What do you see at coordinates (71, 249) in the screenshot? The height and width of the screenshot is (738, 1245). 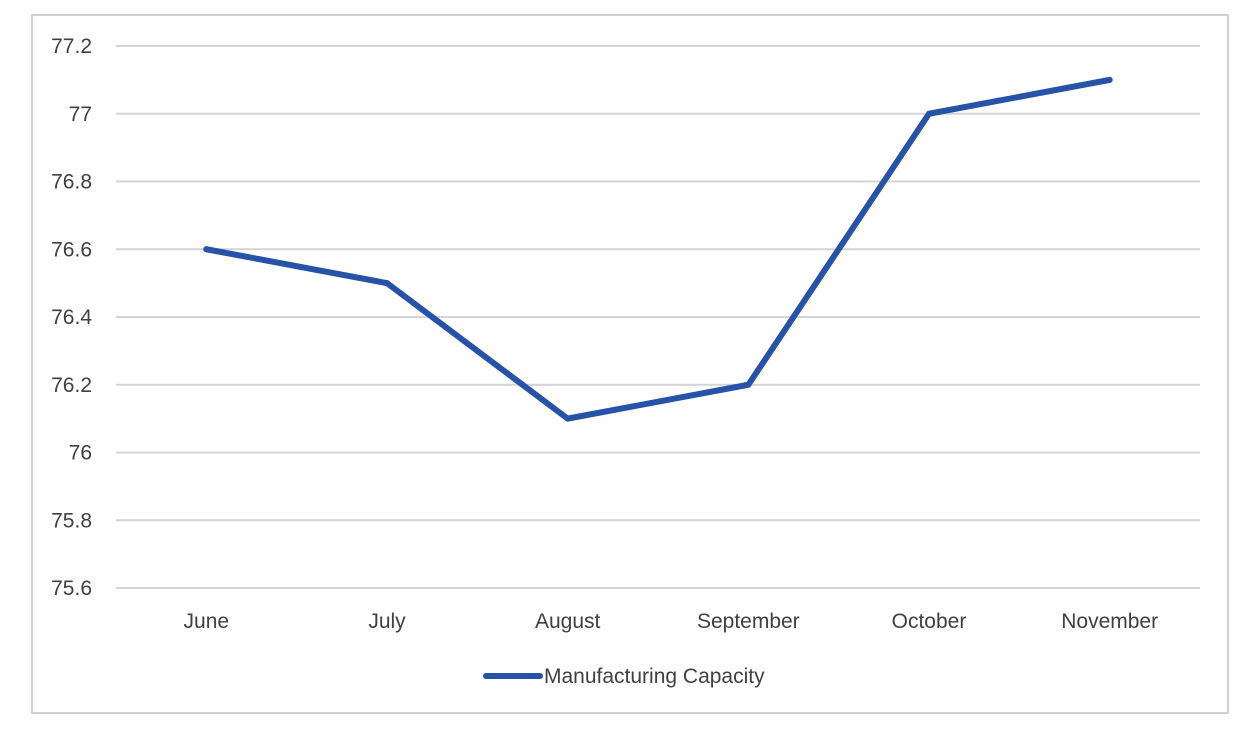 I see `y-tick-label: 76.6` at bounding box center [71, 249].